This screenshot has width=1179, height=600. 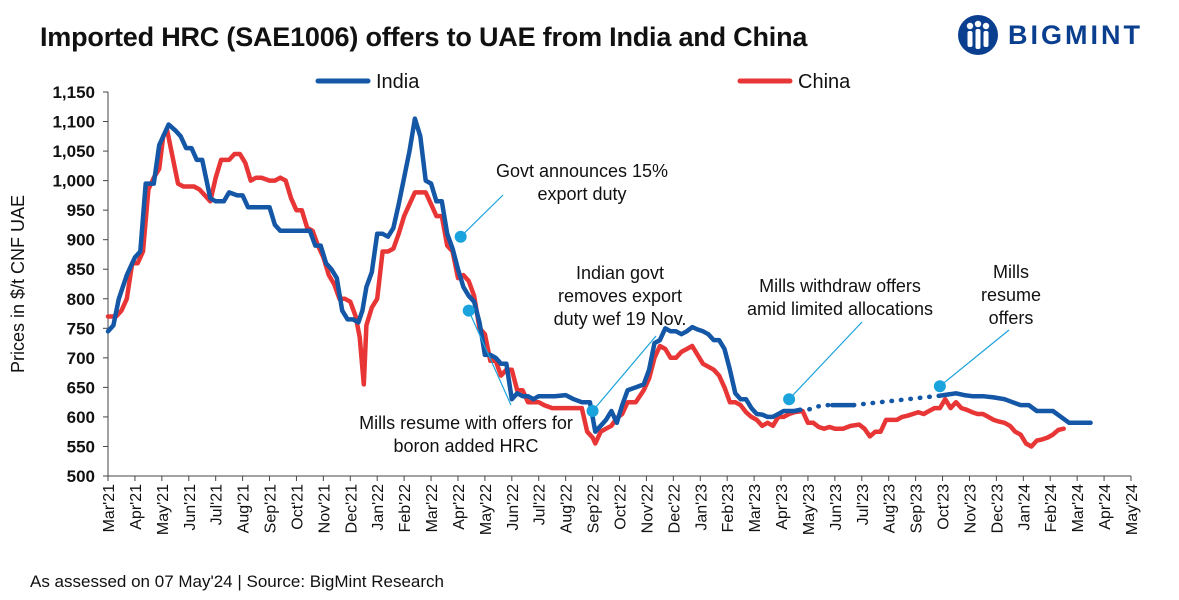 I want to click on x-tick-label: Feb'22, so click(x=405, y=508).